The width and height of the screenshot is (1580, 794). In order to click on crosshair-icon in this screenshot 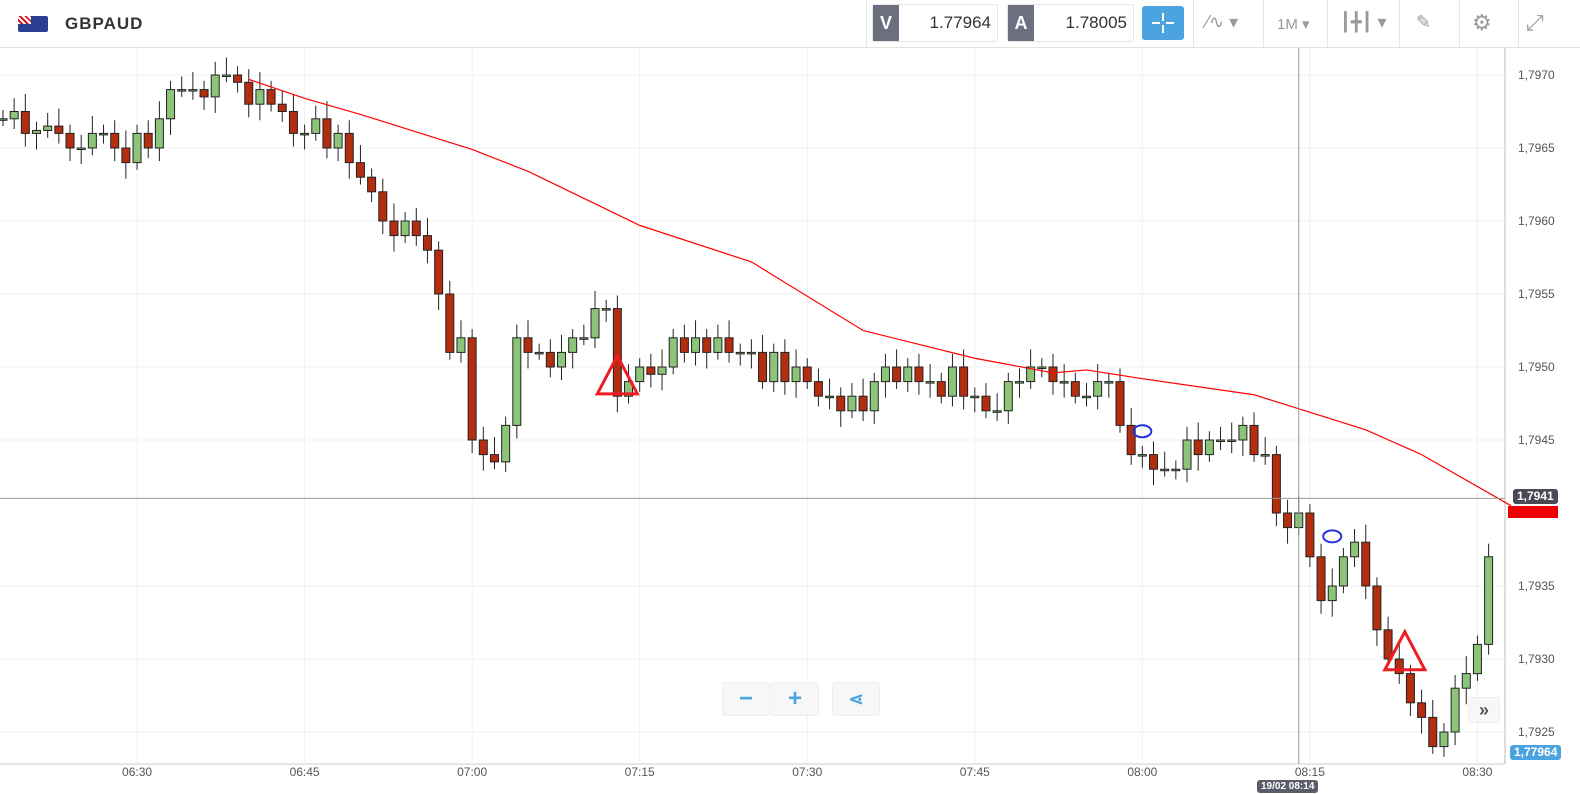, I will do `click(1163, 23)`.